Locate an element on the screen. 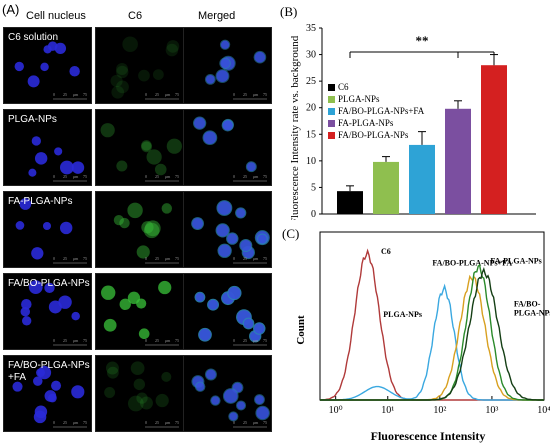 The width and height of the screenshot is (550, 445). y-tick-label: 35 is located at coordinates (311, 28).